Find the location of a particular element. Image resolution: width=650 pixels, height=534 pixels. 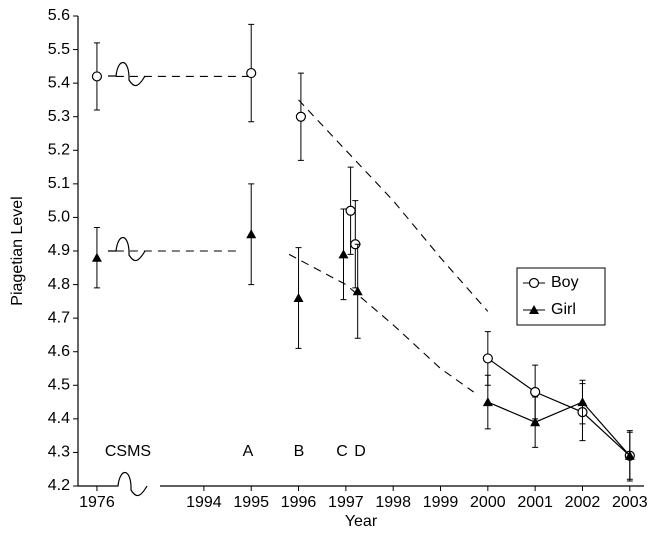

x-tick-label: 2001 is located at coordinates (535, 502).